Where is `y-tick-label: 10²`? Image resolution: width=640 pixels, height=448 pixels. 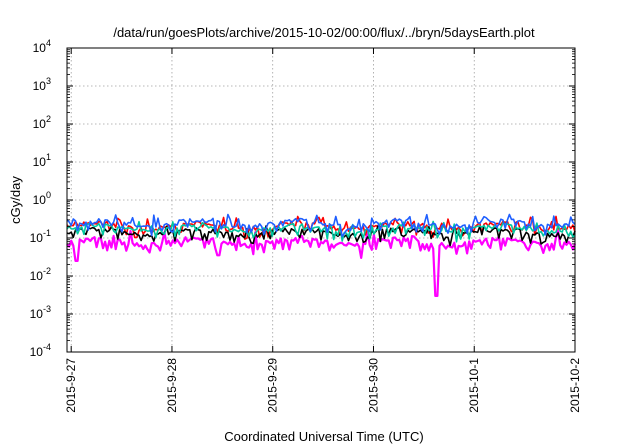 y-tick-label: 10² is located at coordinates (42, 122).